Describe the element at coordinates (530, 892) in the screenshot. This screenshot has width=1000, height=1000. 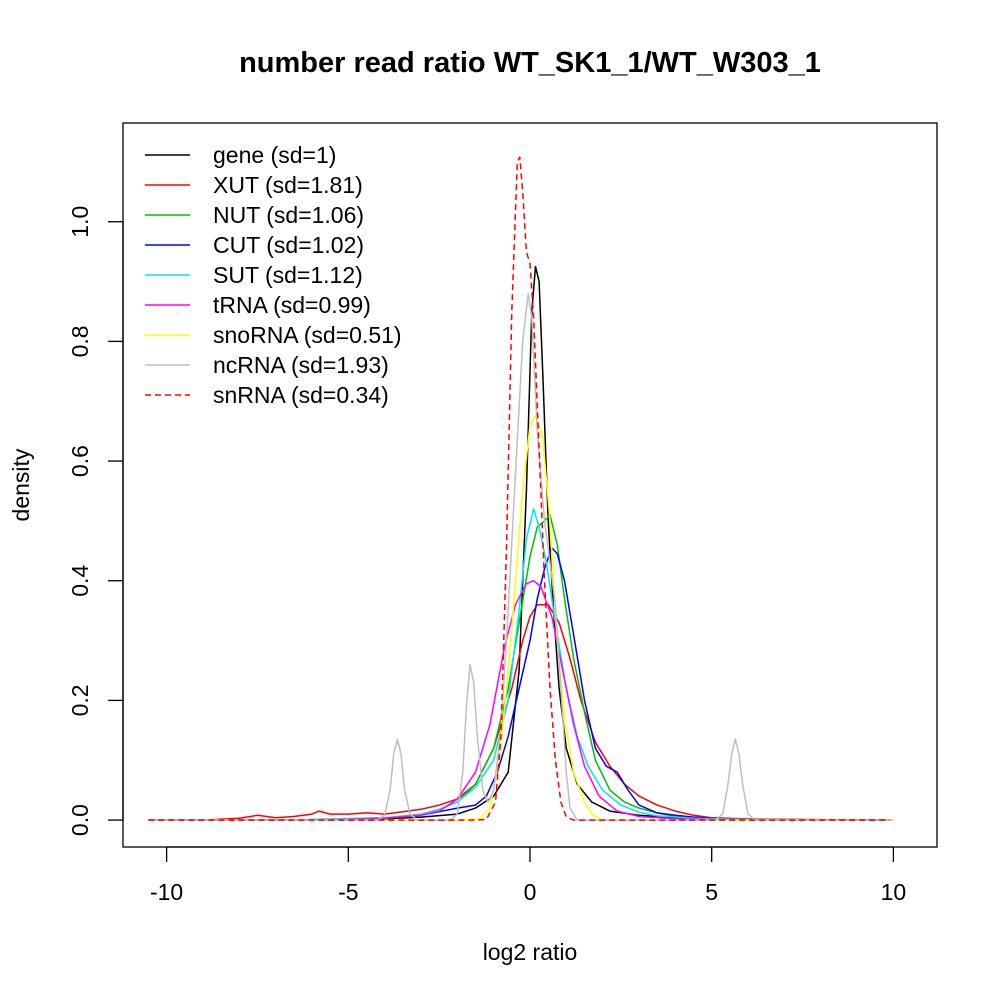
I see `x-tick-label: 0` at that location.